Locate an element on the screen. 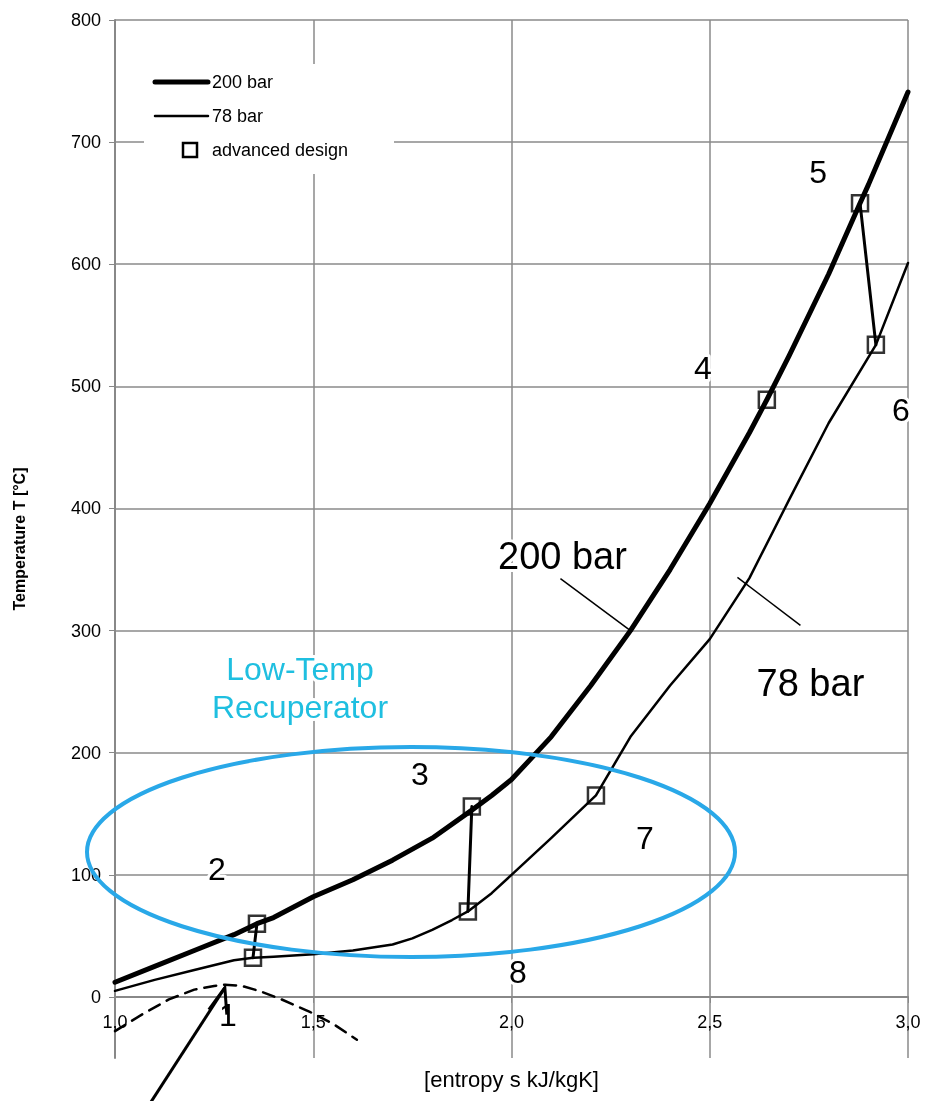 The width and height of the screenshot is (926, 1101). y-axis-title: Temperature T [°C] is located at coordinates (19, 539).